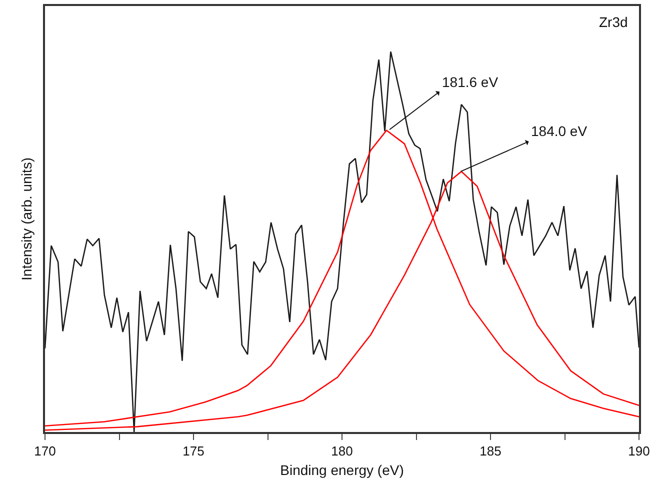 This screenshot has height=492, width=654. What do you see at coordinates (559, 131) in the screenshot?
I see `annotation: 184.0 eV` at bounding box center [559, 131].